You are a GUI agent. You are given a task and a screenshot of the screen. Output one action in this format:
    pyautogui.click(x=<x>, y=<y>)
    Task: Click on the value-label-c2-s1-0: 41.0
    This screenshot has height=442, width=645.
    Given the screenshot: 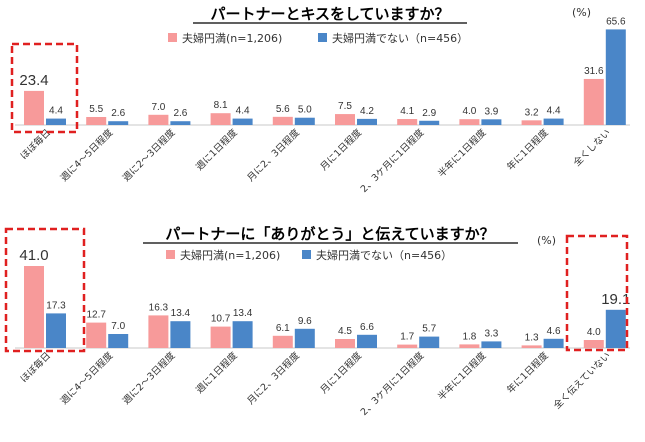 What is the action you would take?
    pyautogui.click(x=33, y=255)
    